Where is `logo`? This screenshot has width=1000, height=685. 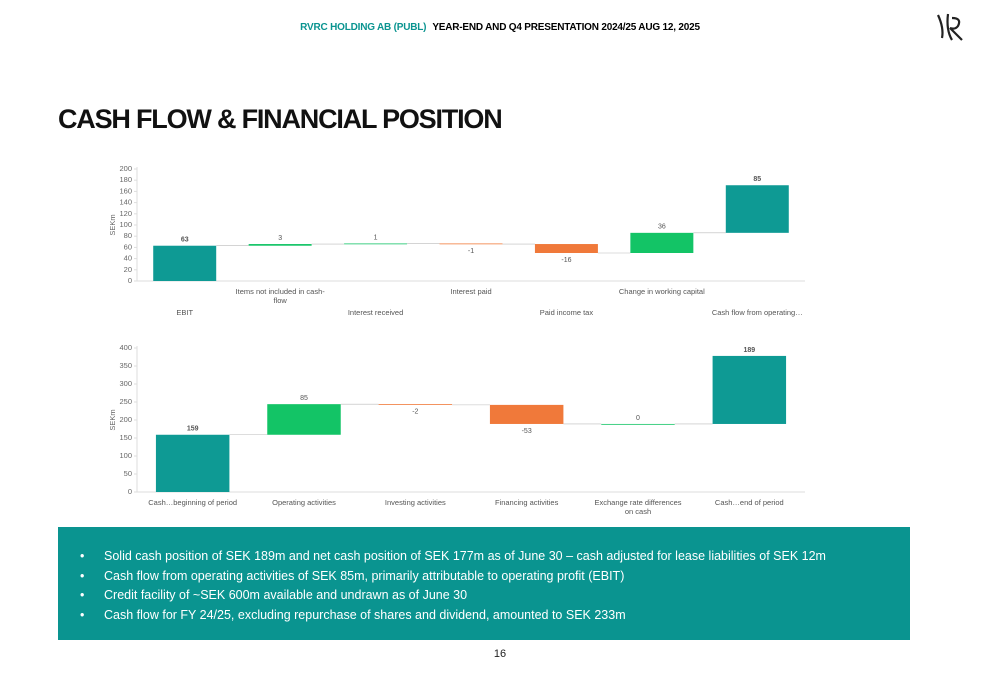
logo is located at coordinates (950, 27).